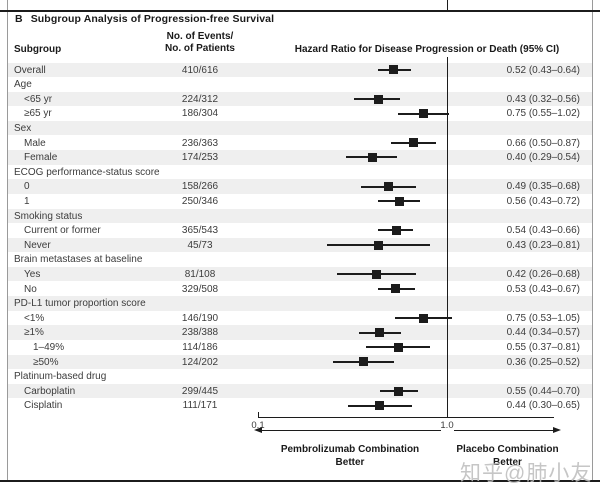  What do you see at coordinates (507, 456) in the screenshot?
I see `right-direction-label: Placebo Combination Better` at bounding box center [507, 456].